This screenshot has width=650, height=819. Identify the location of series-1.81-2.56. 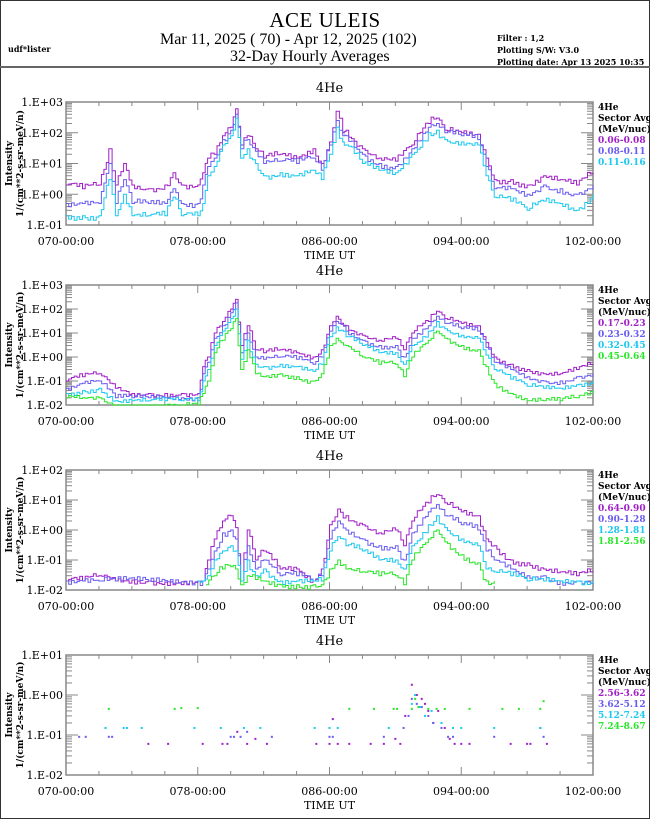
(350, 559).